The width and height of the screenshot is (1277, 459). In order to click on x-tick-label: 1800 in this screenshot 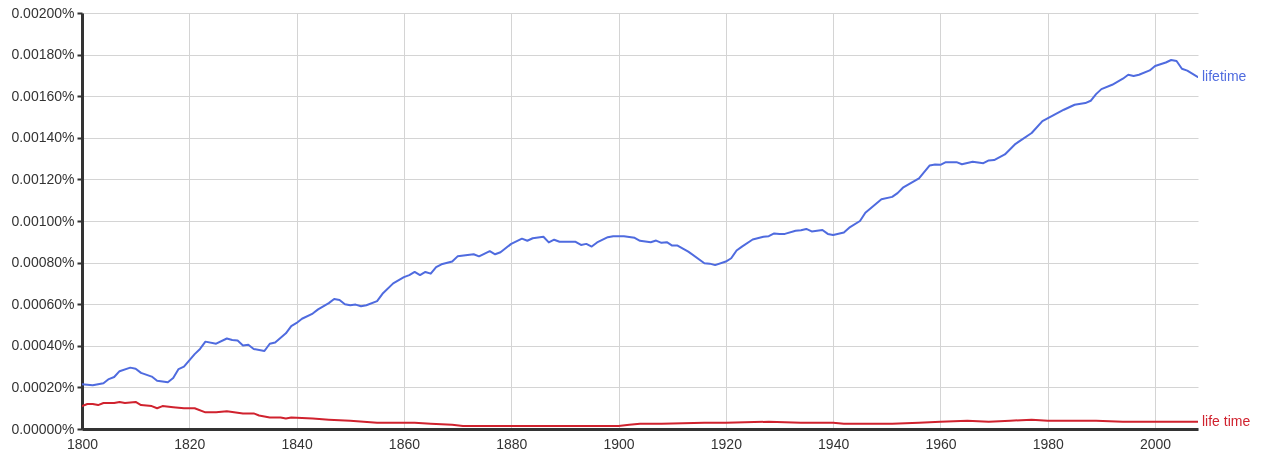, I will do `click(82, 443)`.